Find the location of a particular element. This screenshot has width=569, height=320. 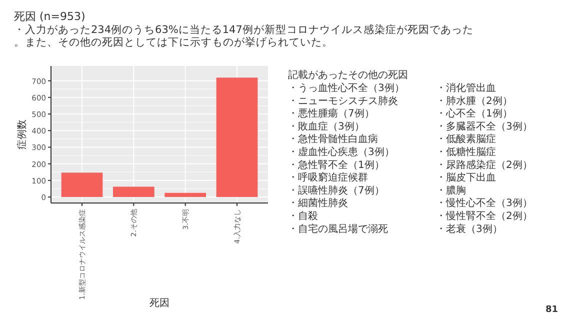

text: ・低糖性脳症 is located at coordinates (466, 152).